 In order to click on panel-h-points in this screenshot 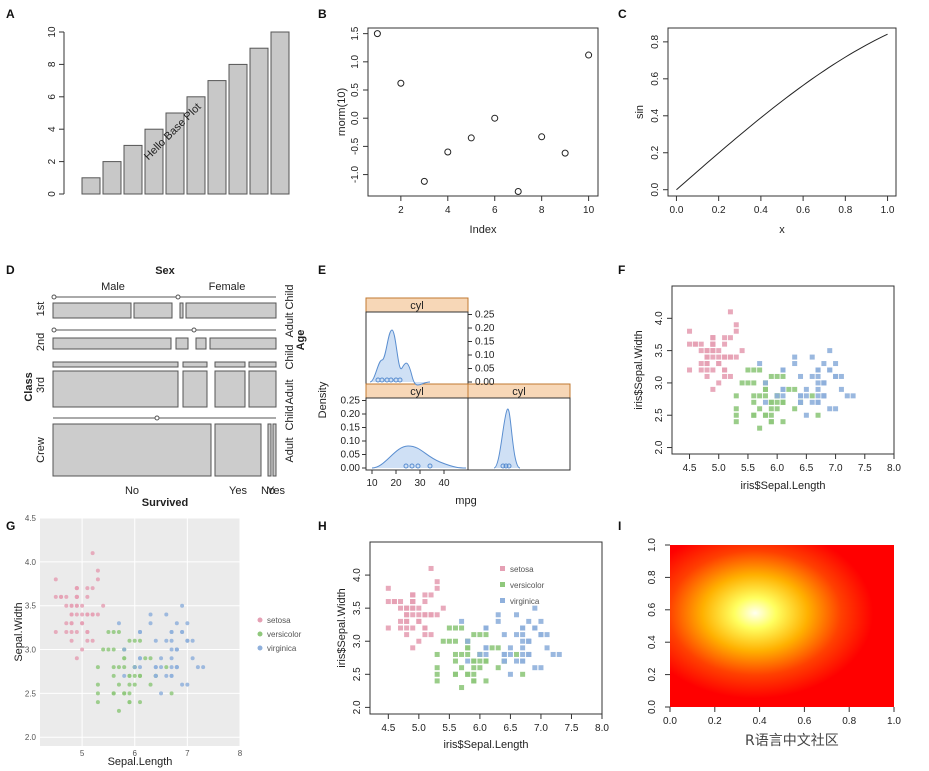, I will do `click(473, 628)`.